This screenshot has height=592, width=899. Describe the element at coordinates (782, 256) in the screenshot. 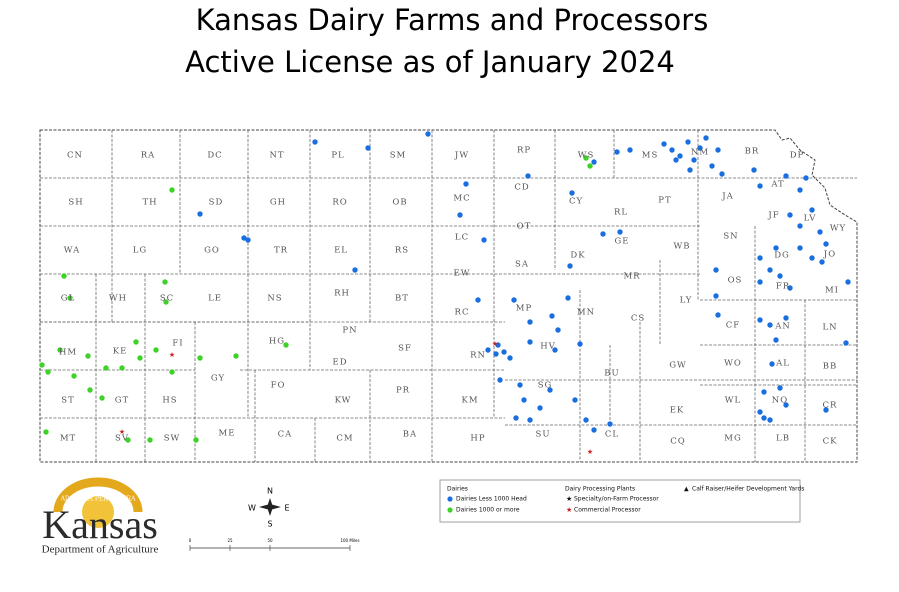

I see `county-label: DG` at that location.